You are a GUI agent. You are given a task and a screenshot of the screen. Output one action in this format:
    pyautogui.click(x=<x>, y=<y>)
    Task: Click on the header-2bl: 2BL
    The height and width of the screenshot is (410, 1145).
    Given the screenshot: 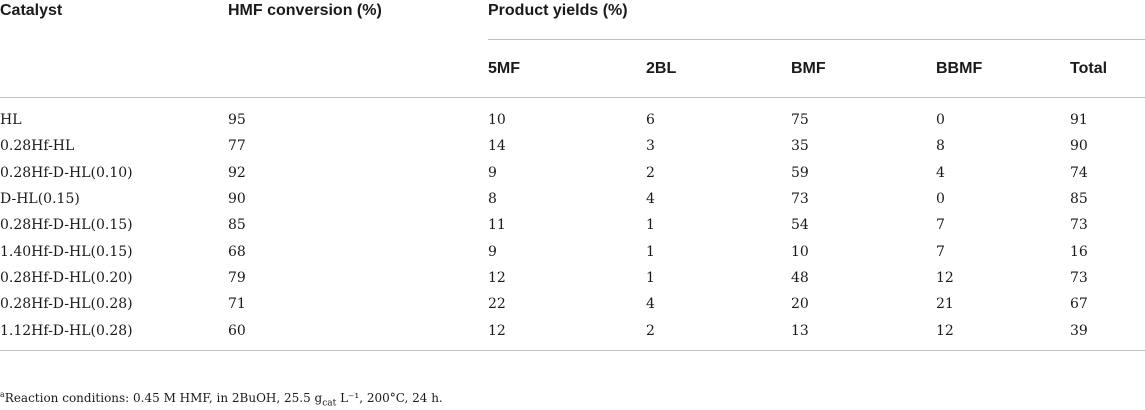 What is the action you would take?
    pyautogui.click(x=661, y=68)
    